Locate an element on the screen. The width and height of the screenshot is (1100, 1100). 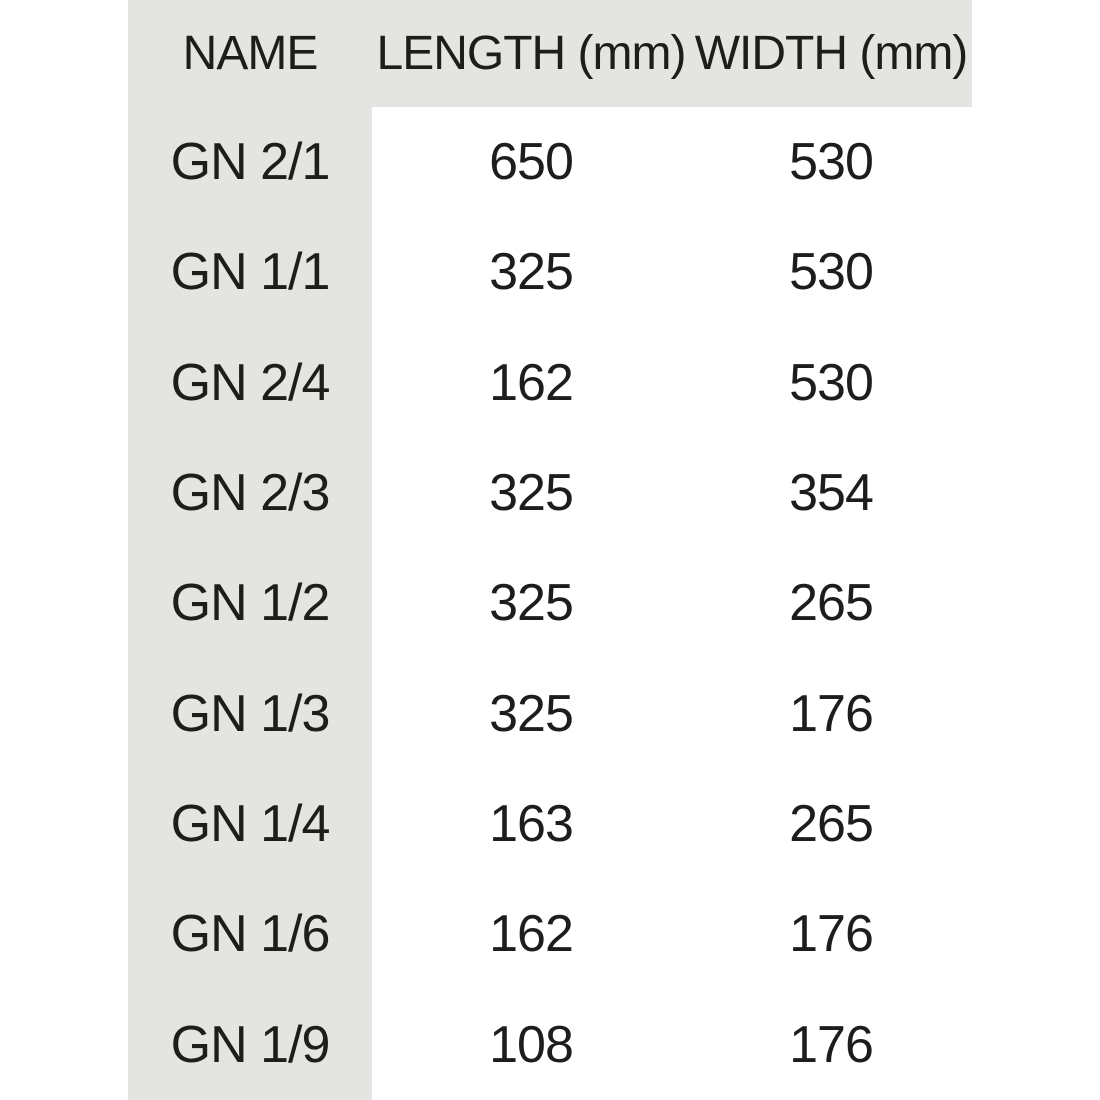
table-row: GN 1/4 163 265 is located at coordinates (550, 824).